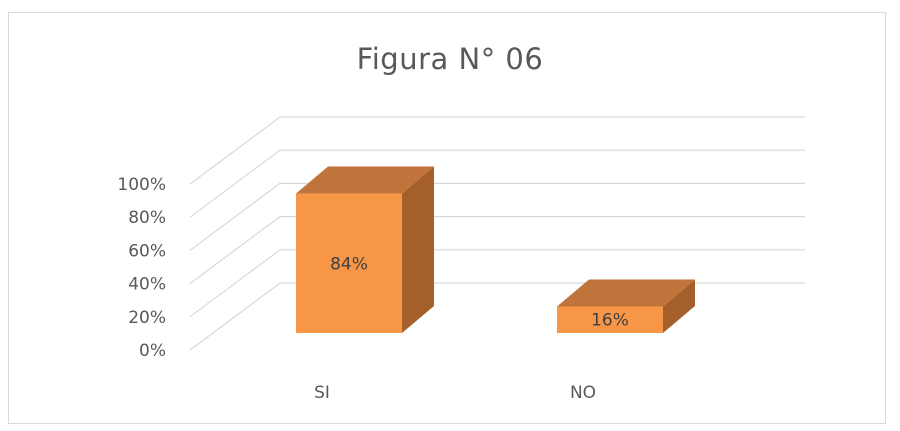 Image resolution: width=900 pixels, height=431 pixels. I want to click on y-axis-ticks: 0% 20% 40% 60% 80% 100%, so click(141, 268).